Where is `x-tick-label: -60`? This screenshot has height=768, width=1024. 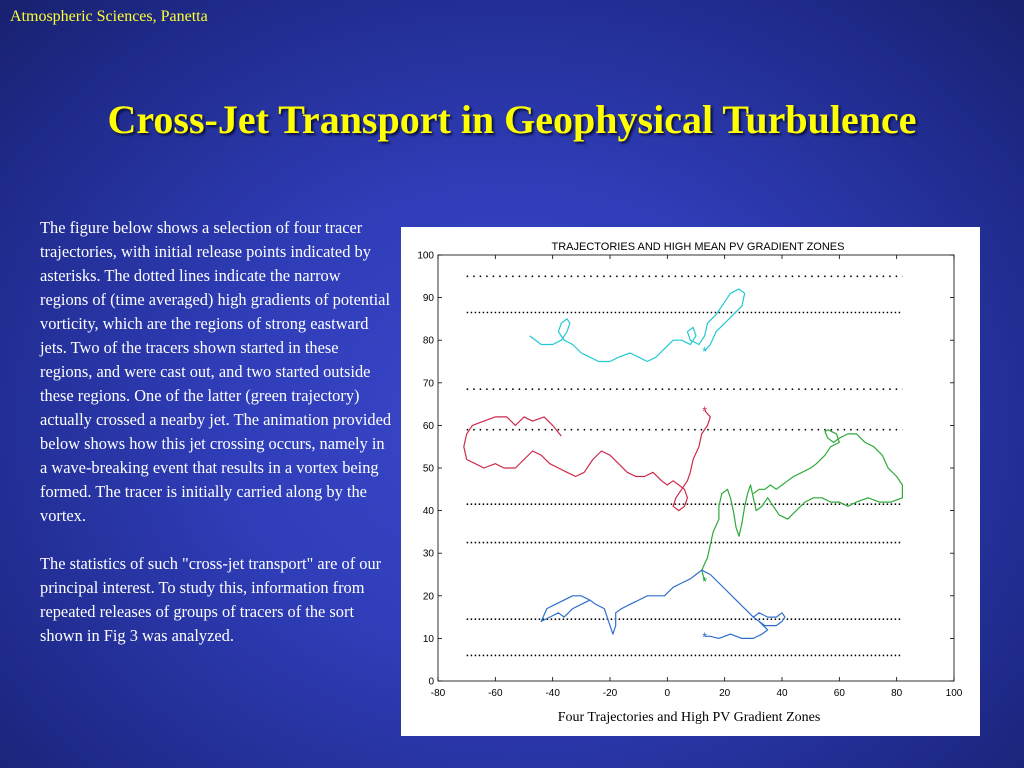 x-tick-label: -60 is located at coordinates (495, 693).